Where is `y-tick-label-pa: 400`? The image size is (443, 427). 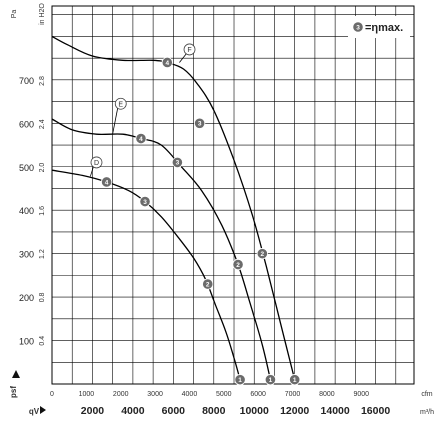 y-tick-label-pa: 400 is located at coordinates (26, 211).